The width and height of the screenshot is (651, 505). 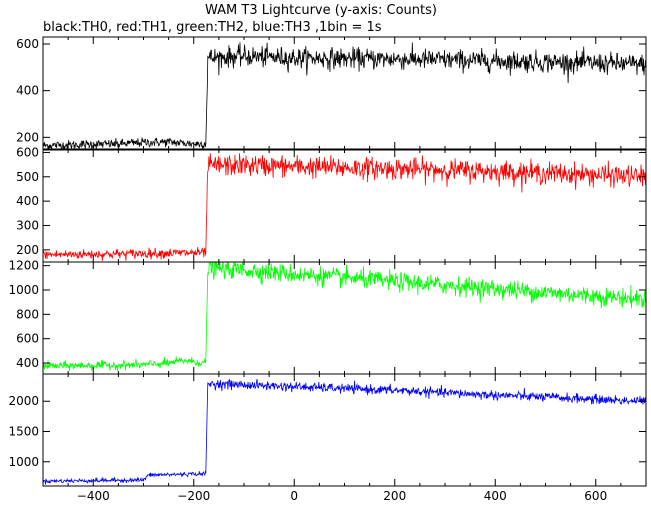 I want to click on y-tick-label: 300, so click(x=27, y=225).